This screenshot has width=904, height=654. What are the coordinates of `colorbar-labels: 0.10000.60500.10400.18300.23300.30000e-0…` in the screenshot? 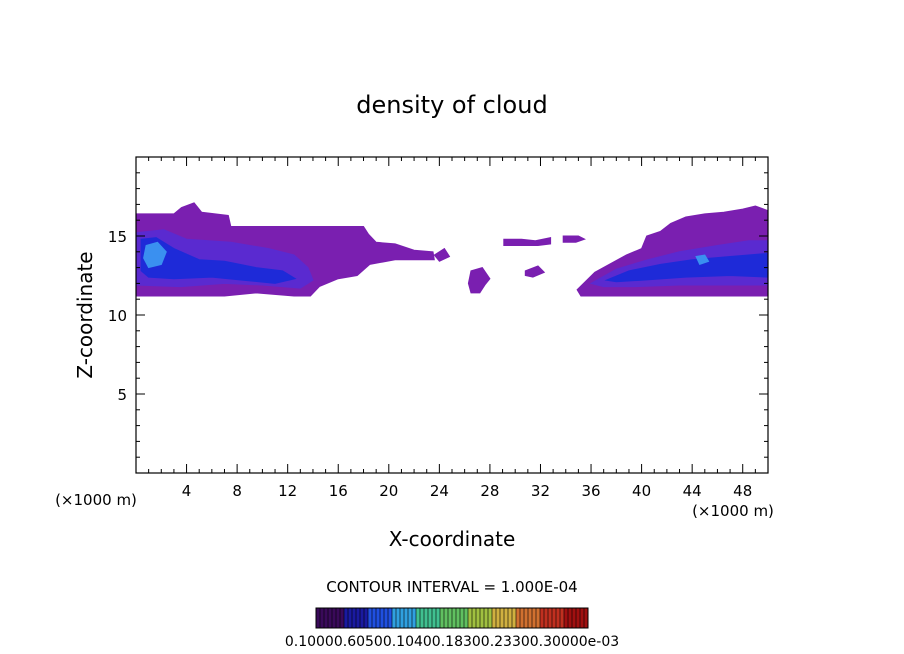 It's located at (452, 642).